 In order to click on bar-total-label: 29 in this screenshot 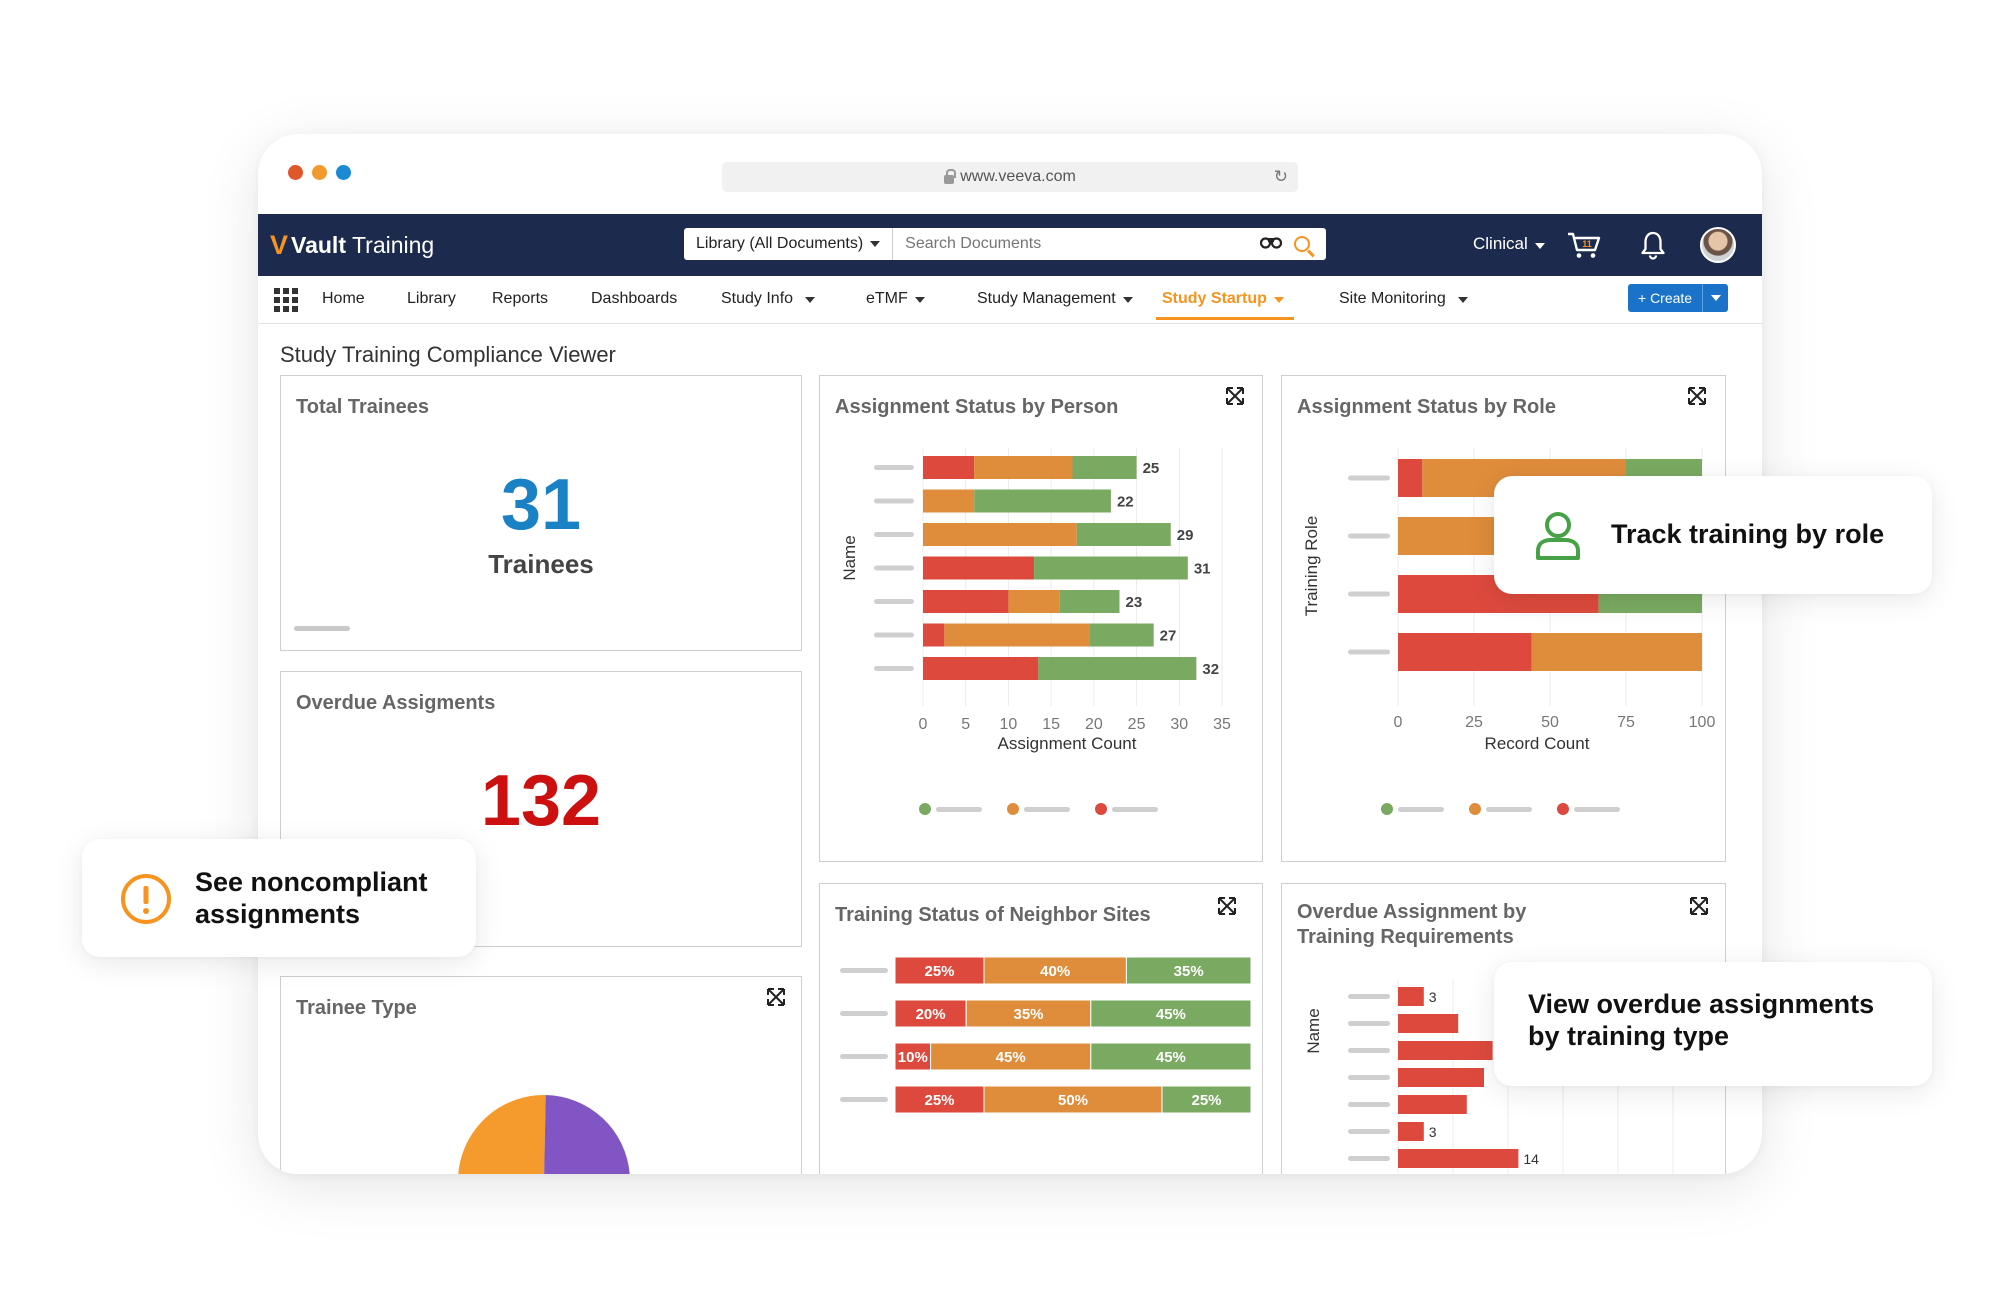, I will do `click(1185, 535)`.